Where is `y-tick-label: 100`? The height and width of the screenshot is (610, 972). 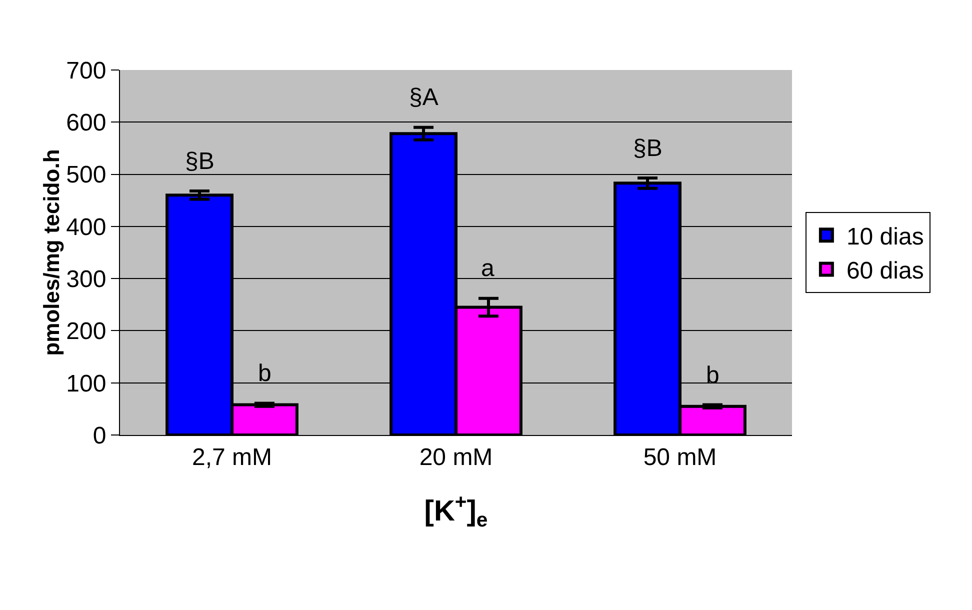 y-tick-label: 100 is located at coordinates (86, 384).